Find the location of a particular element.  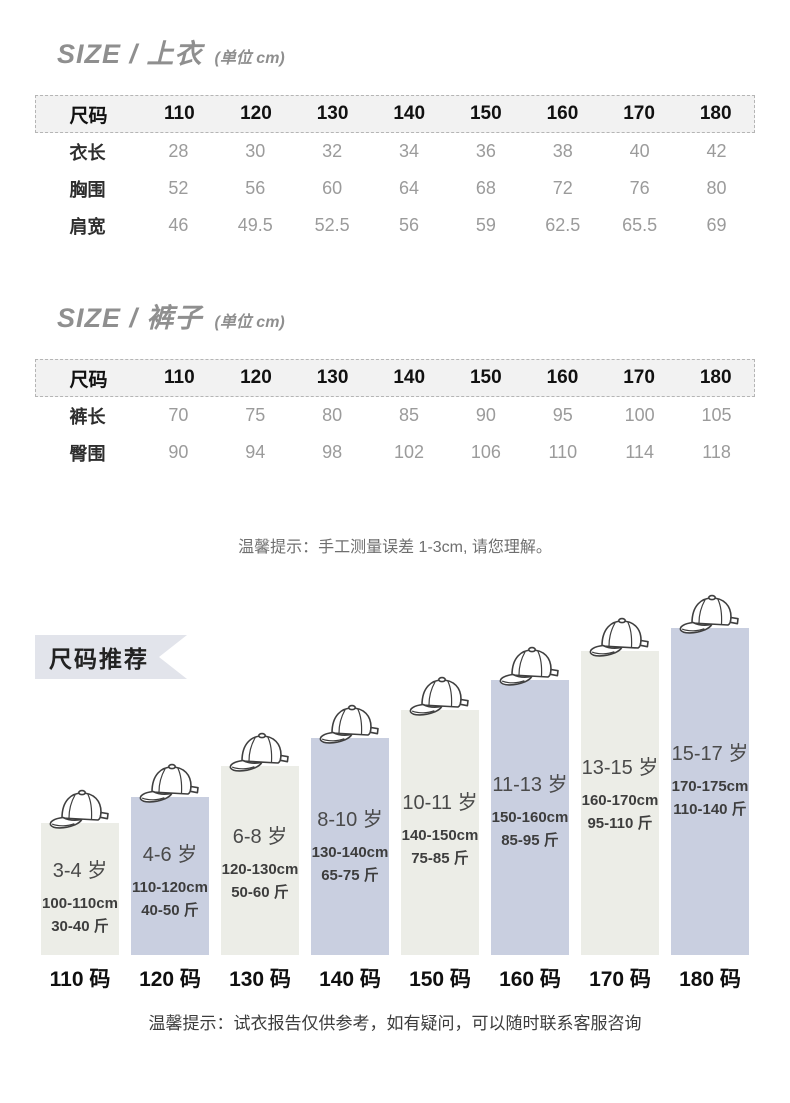

value-cell: 52.5 is located at coordinates (332, 225).